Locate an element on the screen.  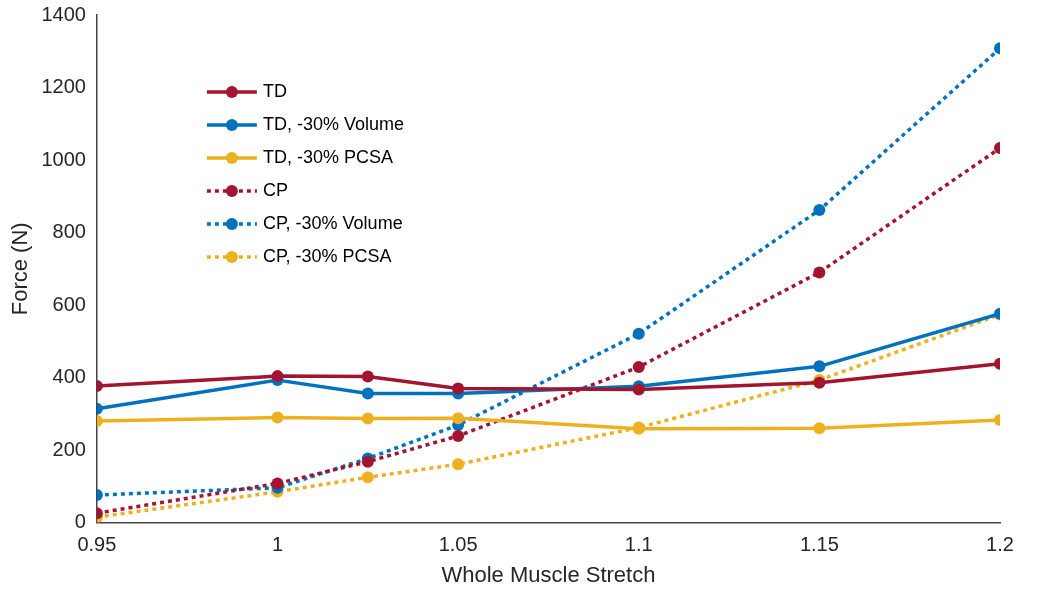
legend-label: TD is located at coordinates (274, 90).